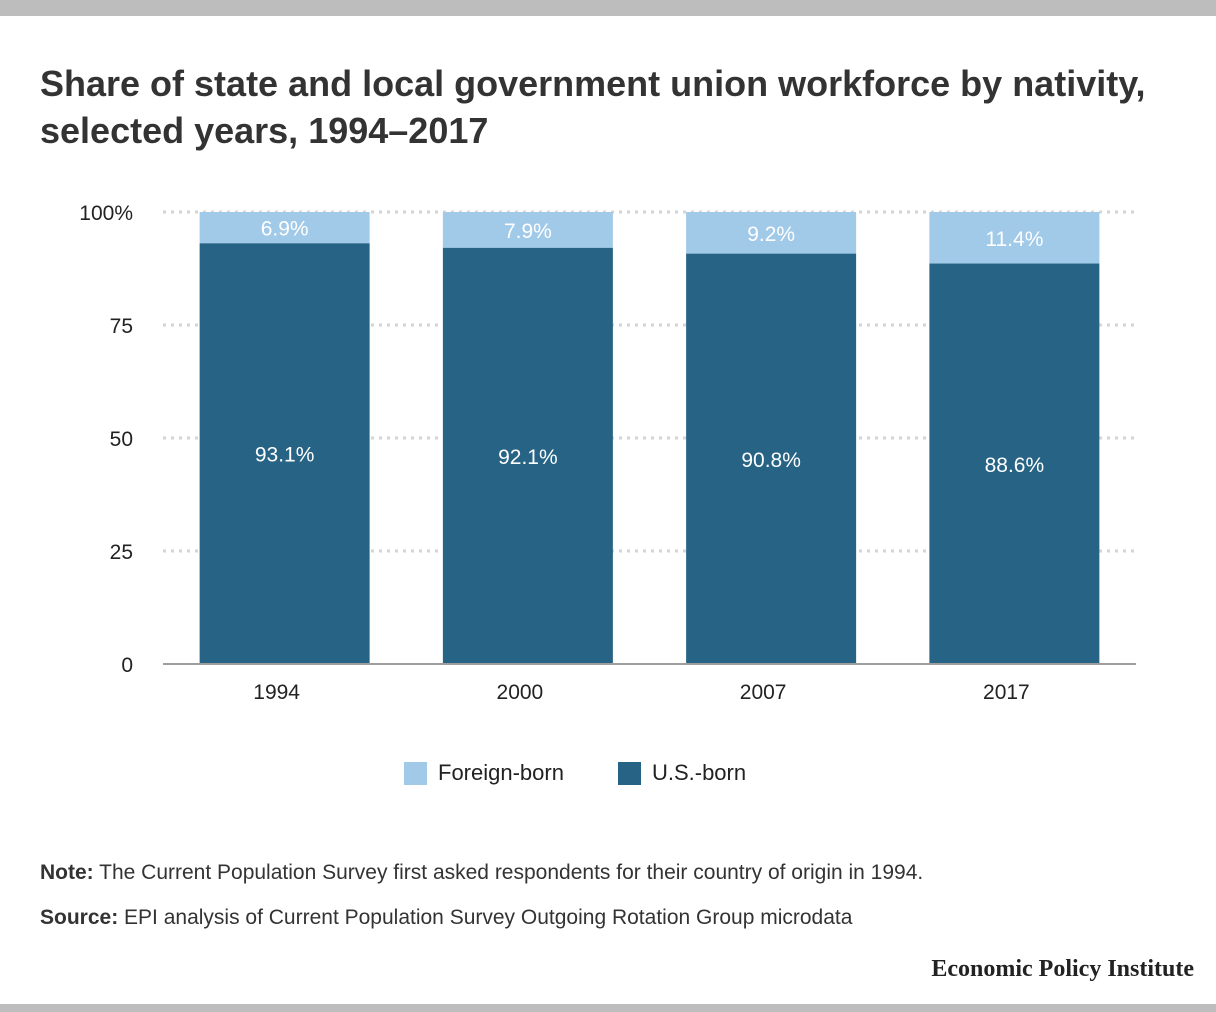  I want to click on bottom-border-bar, so click(608, 1008).